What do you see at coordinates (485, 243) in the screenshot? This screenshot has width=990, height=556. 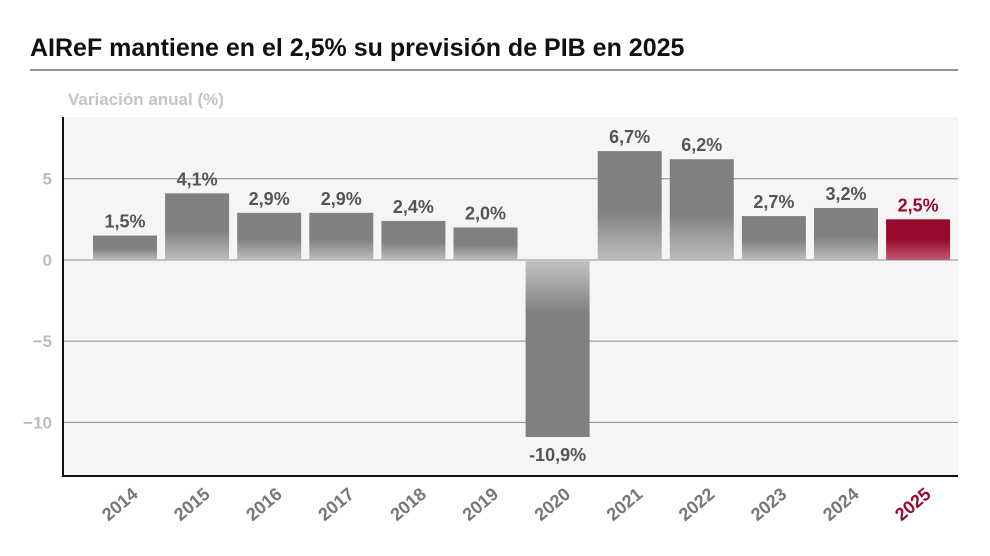 I see `bar-2019` at bounding box center [485, 243].